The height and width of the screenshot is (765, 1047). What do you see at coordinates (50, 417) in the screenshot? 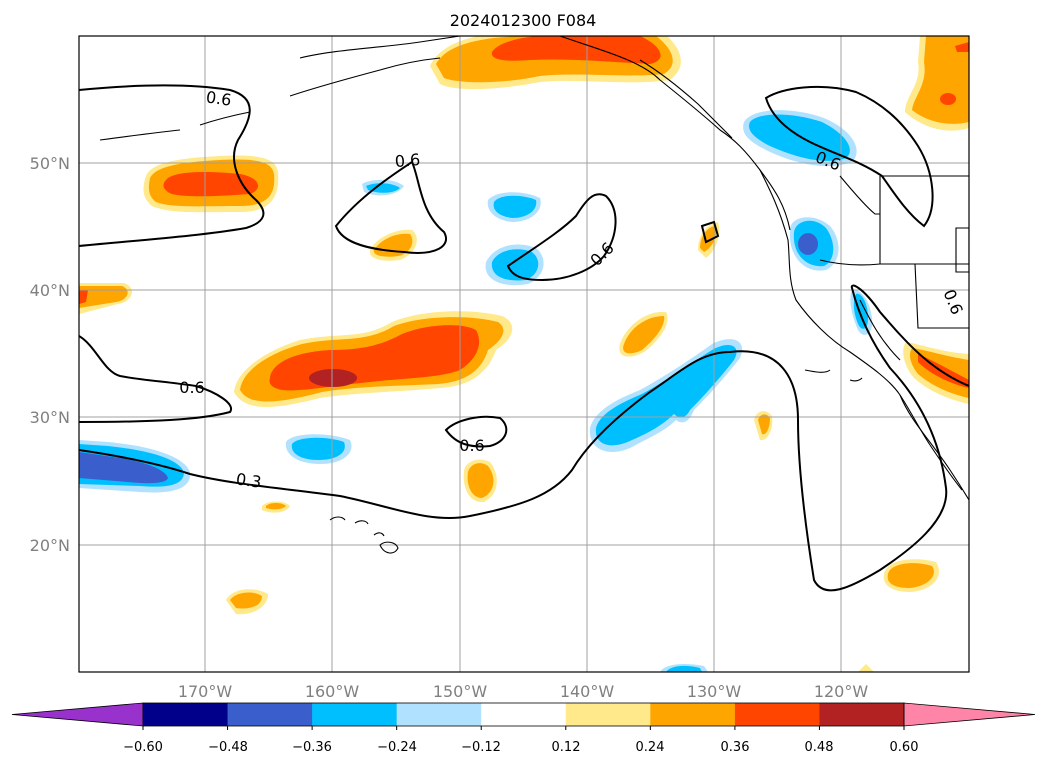
I see `lat-label-30n: 30°N` at bounding box center [50, 417].